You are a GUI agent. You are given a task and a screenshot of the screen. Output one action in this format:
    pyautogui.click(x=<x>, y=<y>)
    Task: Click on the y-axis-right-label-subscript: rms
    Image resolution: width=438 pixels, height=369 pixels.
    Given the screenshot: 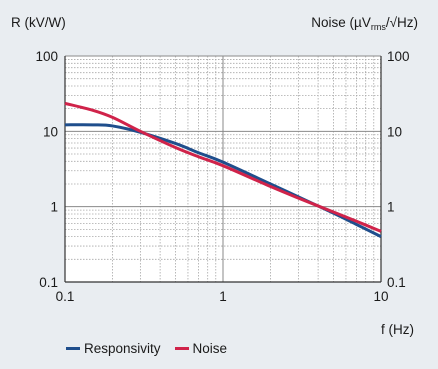 What is the action you would take?
    pyautogui.click(x=378, y=27)
    